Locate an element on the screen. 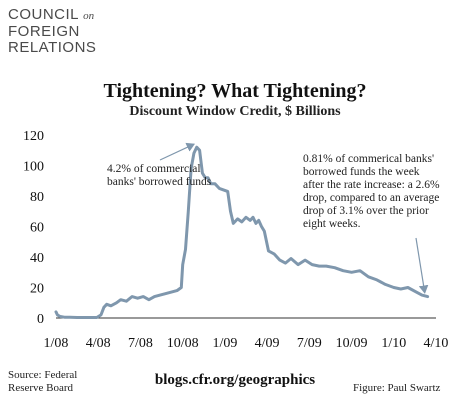  x-tick-label: 1/10 is located at coordinates (393, 343).